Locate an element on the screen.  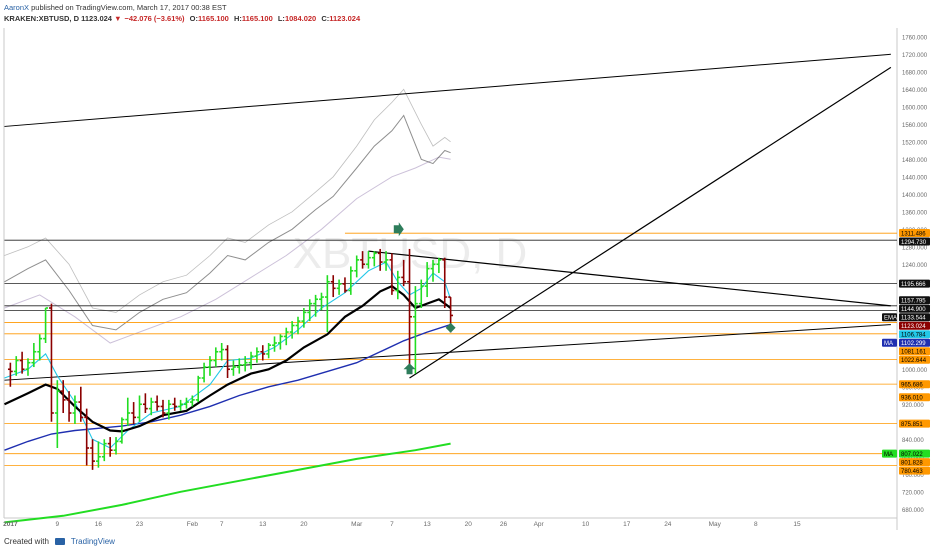
close-label: C: is located at coordinates (325, 18).